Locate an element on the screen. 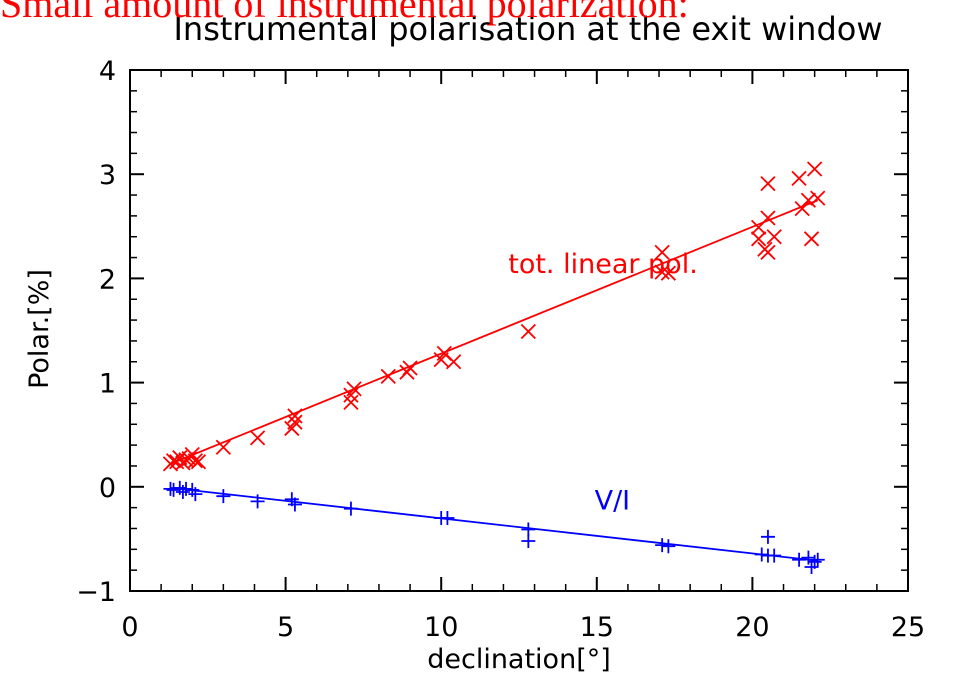 The height and width of the screenshot is (681, 977). x-tick-label: 5 is located at coordinates (285, 627).